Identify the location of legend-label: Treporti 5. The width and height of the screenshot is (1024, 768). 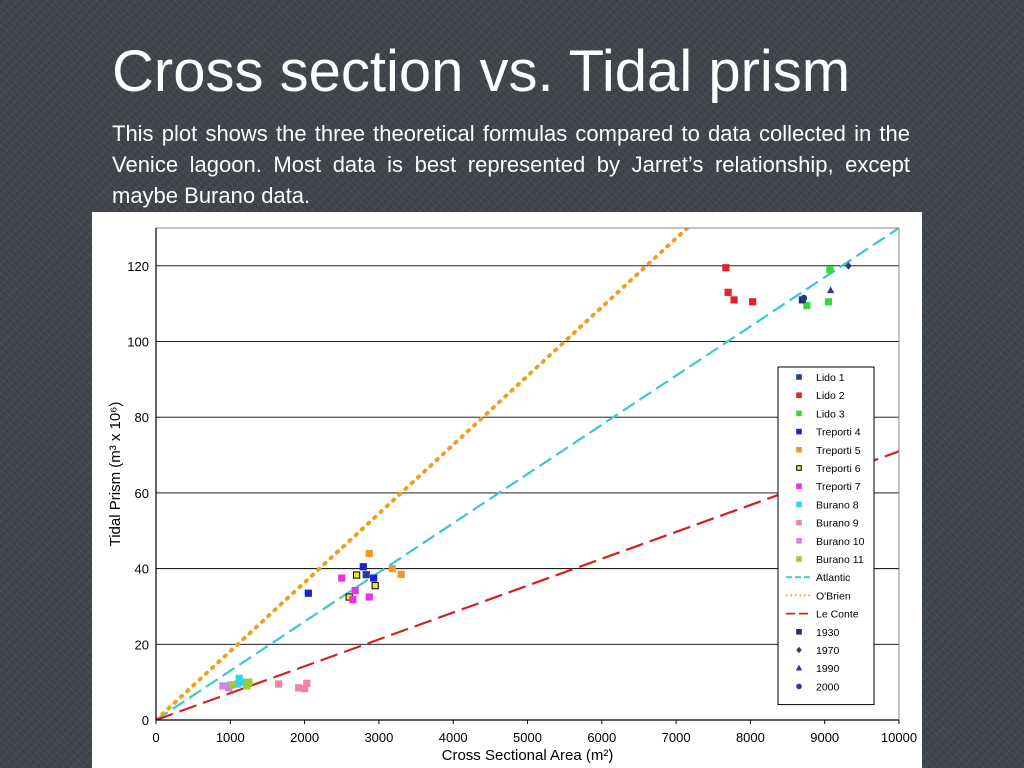
(838, 451).